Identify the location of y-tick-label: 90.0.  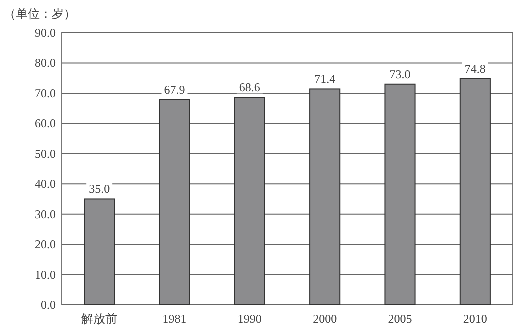
(45, 33).